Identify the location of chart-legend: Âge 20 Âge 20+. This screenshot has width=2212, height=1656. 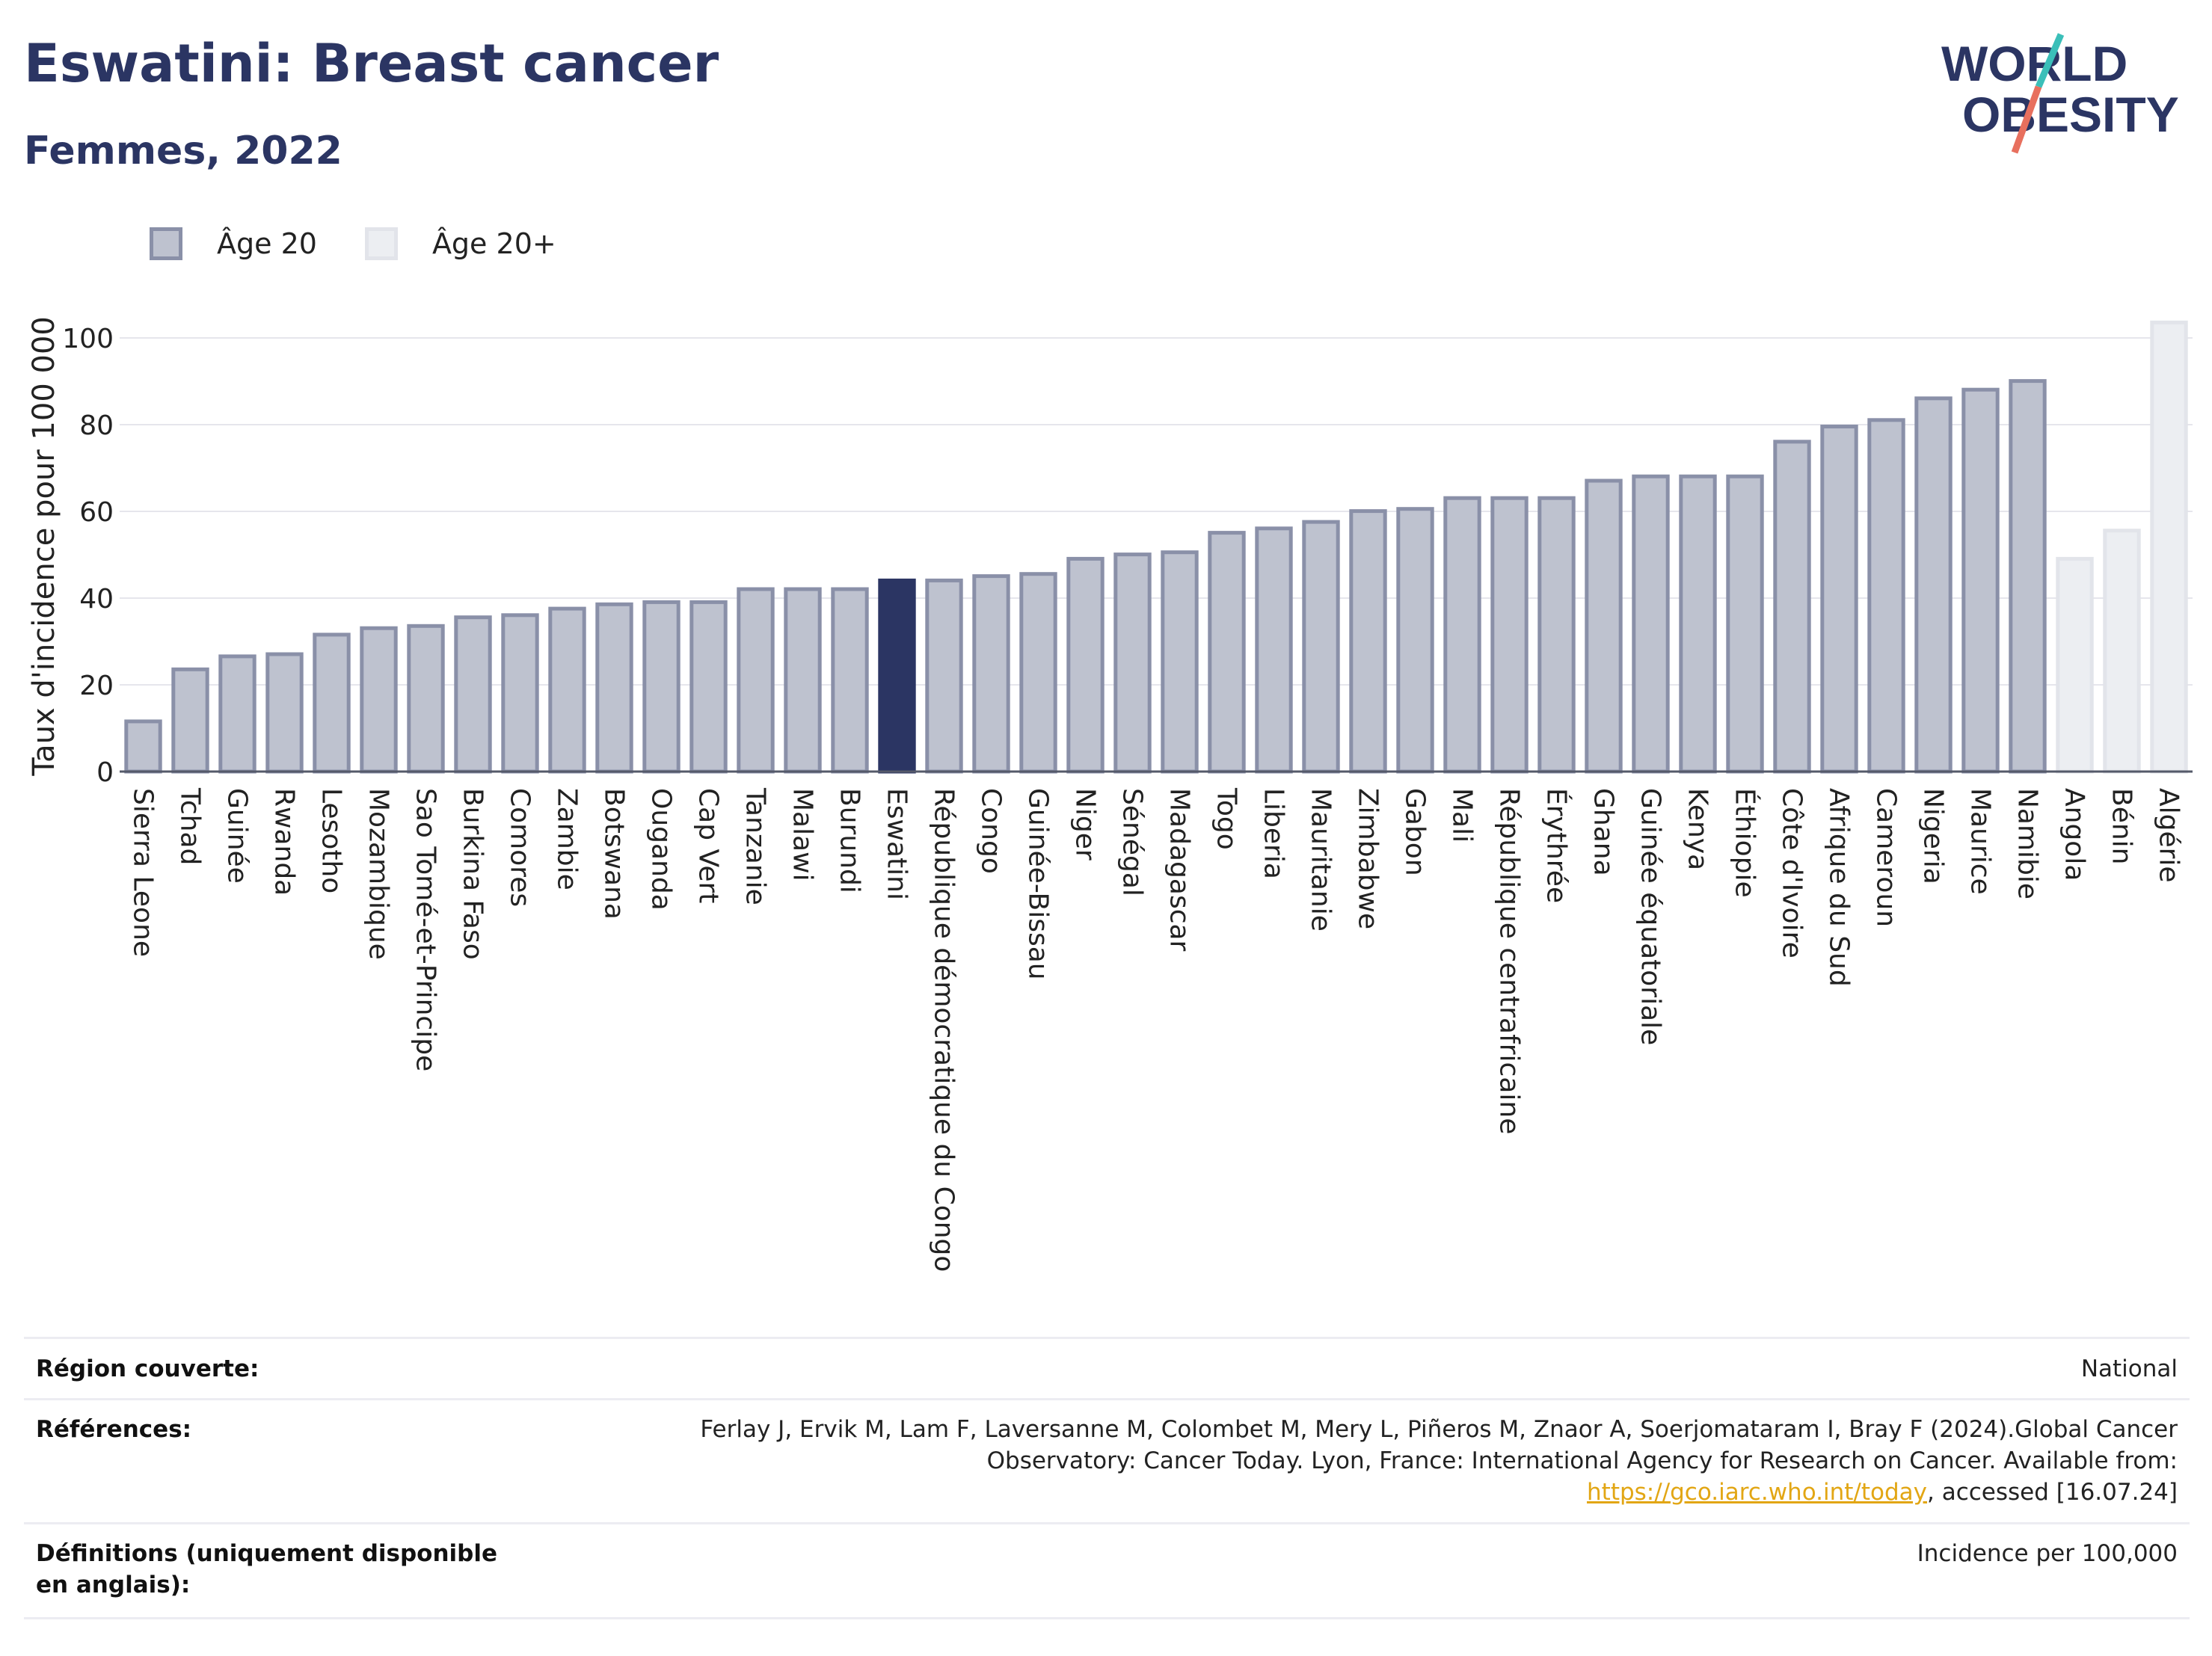
(377, 243).